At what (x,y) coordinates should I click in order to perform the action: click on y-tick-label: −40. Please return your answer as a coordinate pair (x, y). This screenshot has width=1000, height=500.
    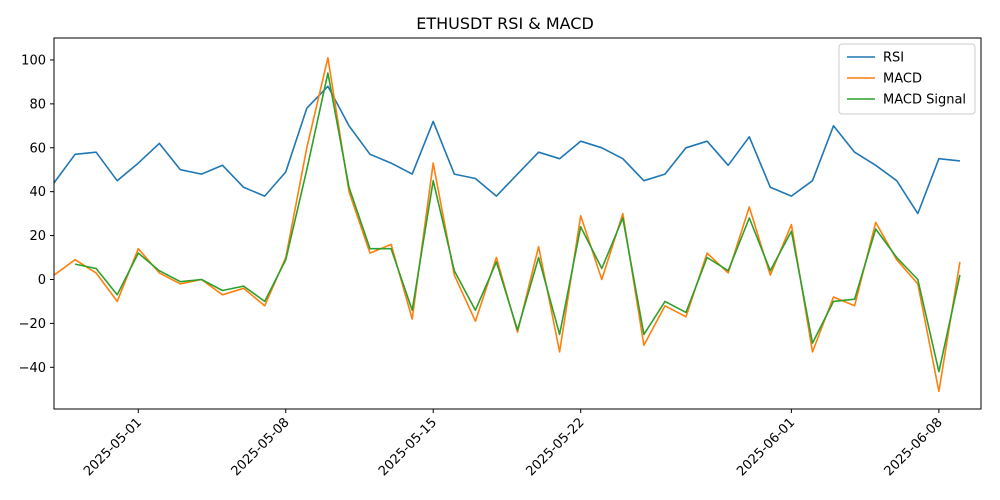
    Looking at the image, I should click on (32, 368).